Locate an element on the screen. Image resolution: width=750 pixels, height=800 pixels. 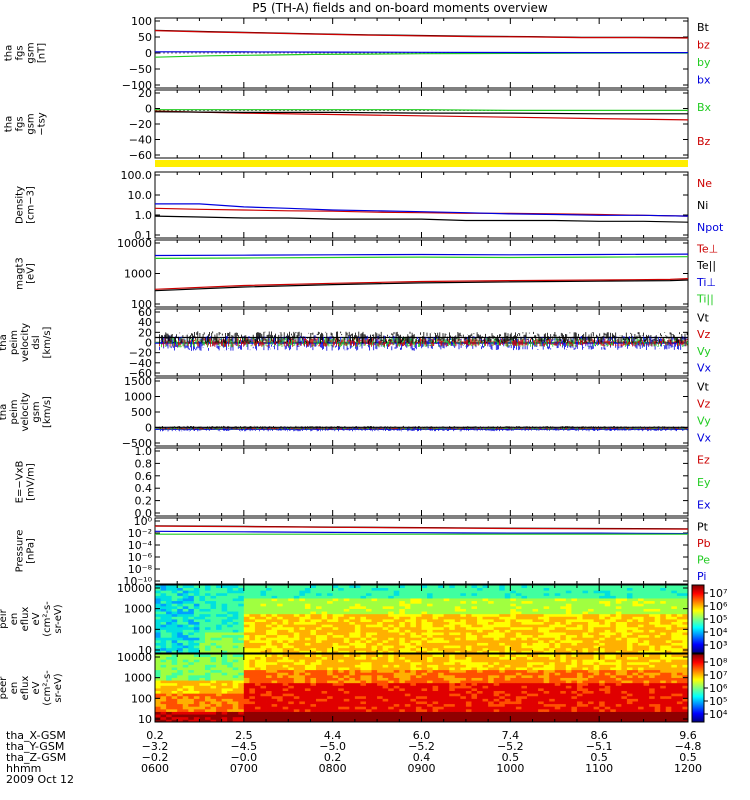
y-tick-label: 0.8 is located at coordinates (144, 463).